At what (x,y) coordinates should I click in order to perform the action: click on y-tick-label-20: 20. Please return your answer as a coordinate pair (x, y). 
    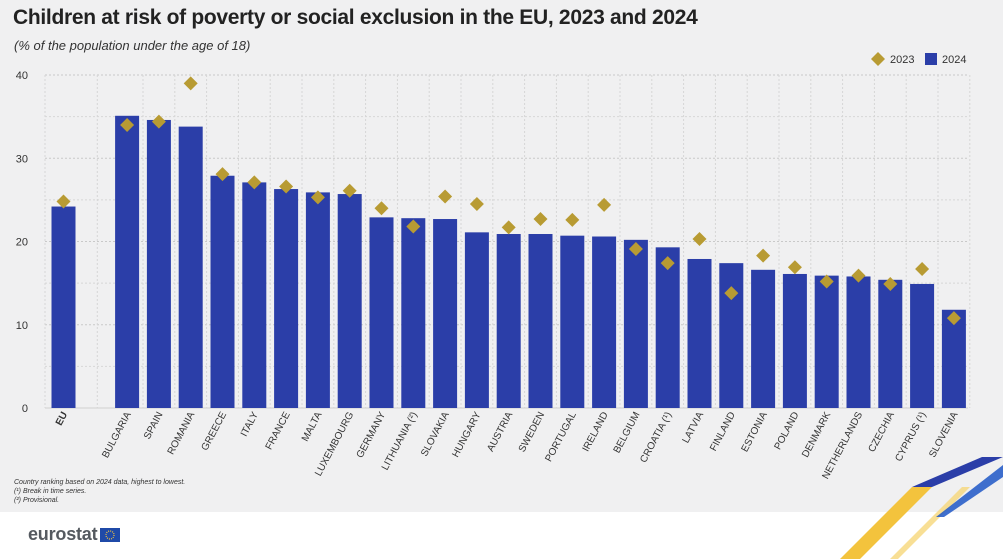
    Looking at the image, I should click on (22, 243).